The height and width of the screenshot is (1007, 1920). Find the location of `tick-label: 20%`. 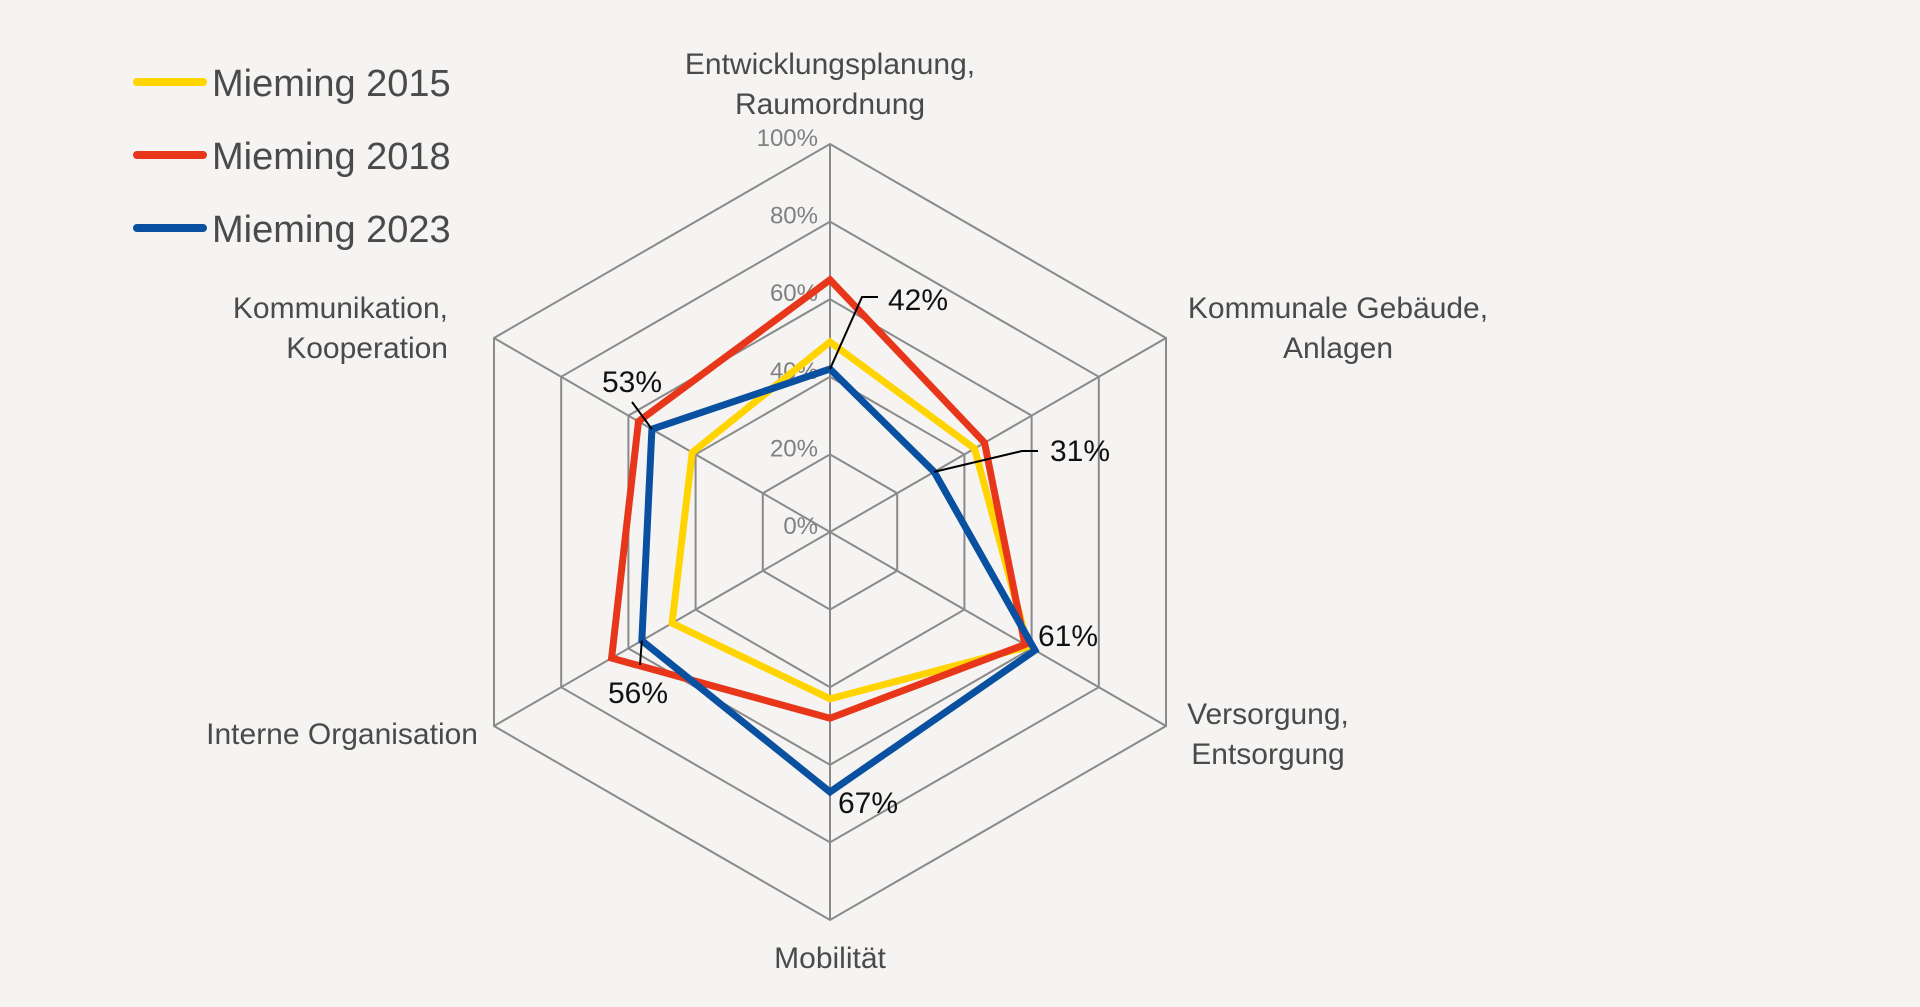

tick-label: 20% is located at coordinates (794, 448).